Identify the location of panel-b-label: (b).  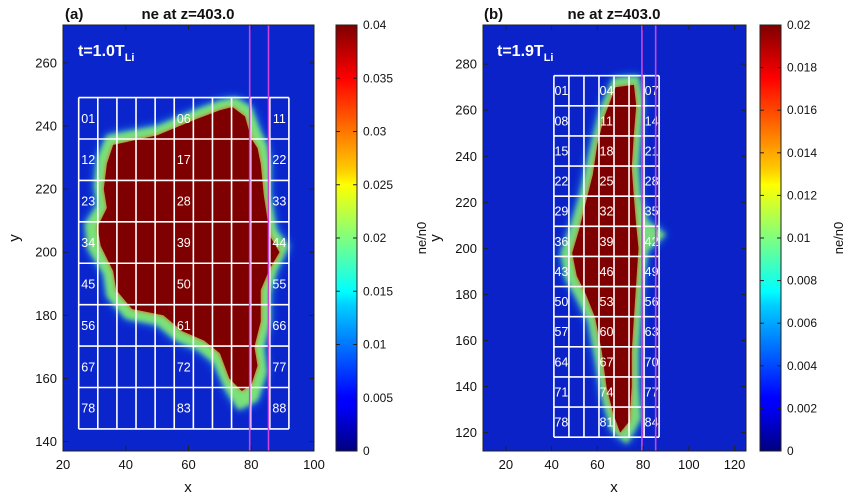
(493, 14).